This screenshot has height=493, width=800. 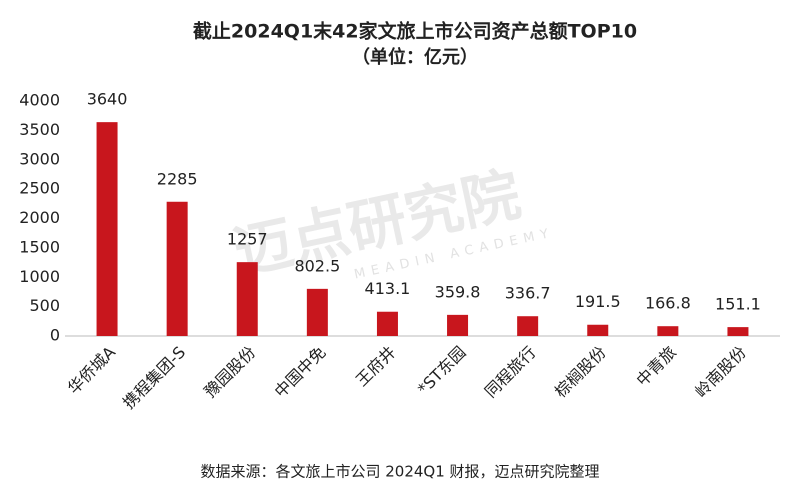 What do you see at coordinates (39, 217) in the screenshot?
I see `y-tick-label: 2000` at bounding box center [39, 217].